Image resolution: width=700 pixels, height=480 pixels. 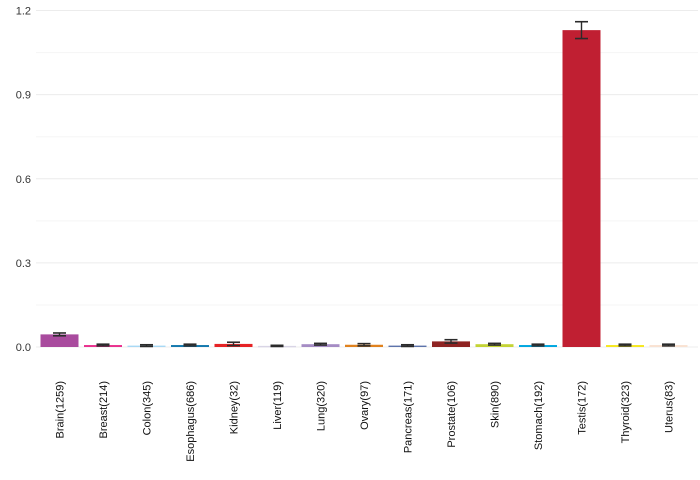 I want to click on x-tick-label-uterus: Uterus(83), so click(x=670, y=407).